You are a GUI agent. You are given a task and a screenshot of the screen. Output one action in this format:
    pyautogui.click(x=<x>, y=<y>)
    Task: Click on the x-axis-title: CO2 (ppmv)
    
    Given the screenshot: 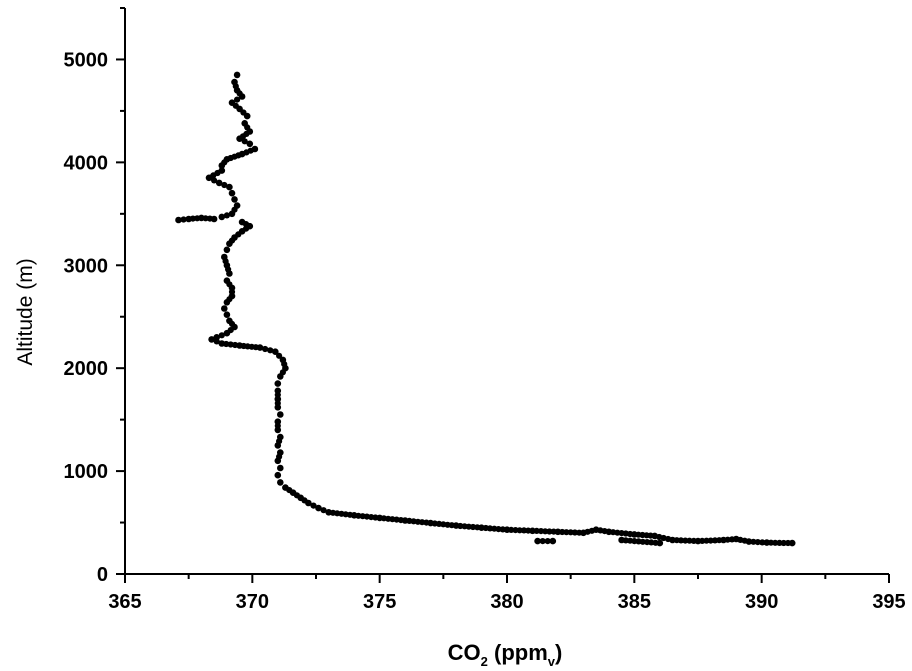 What is the action you would take?
    pyautogui.click(x=505, y=654)
    